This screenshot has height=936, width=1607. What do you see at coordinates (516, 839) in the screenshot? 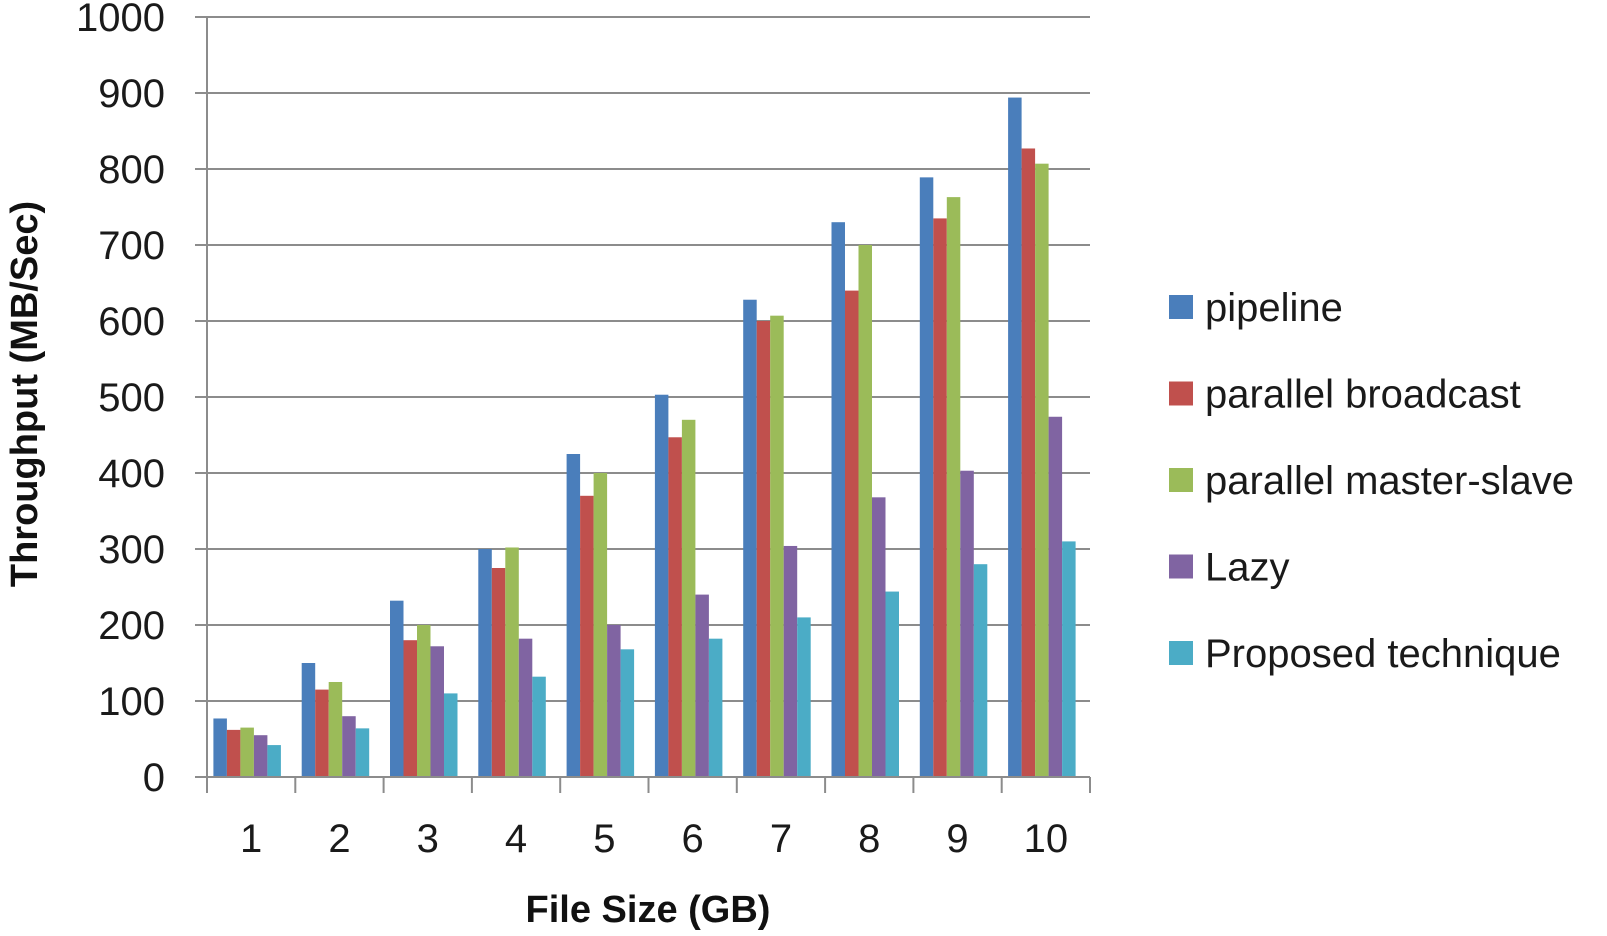
I see `x-tick-label: 4` at bounding box center [516, 839].